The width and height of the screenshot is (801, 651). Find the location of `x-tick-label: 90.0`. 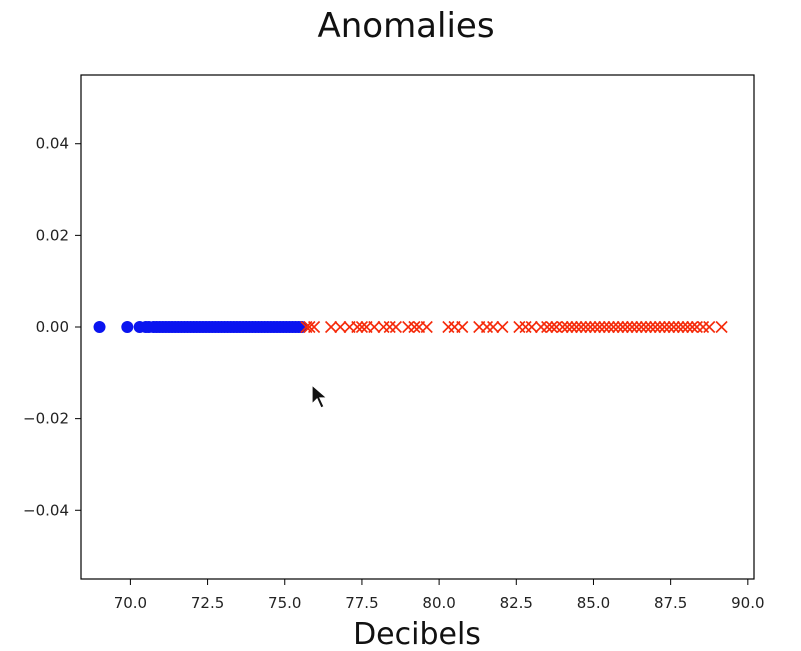

x-tick-label: 90.0 is located at coordinates (747, 603).